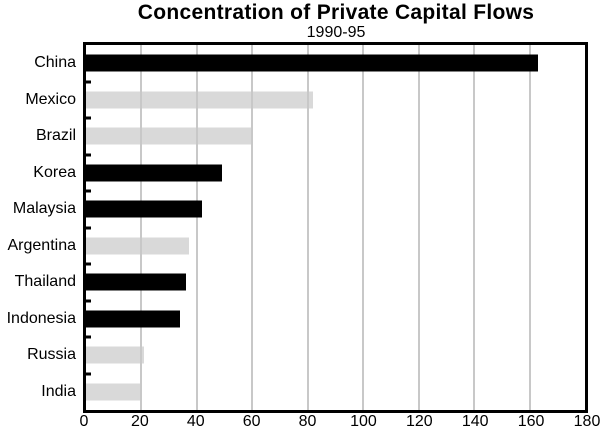 The height and width of the screenshot is (435, 600). What do you see at coordinates (169, 136) in the screenshot?
I see `bar-brazil` at bounding box center [169, 136].